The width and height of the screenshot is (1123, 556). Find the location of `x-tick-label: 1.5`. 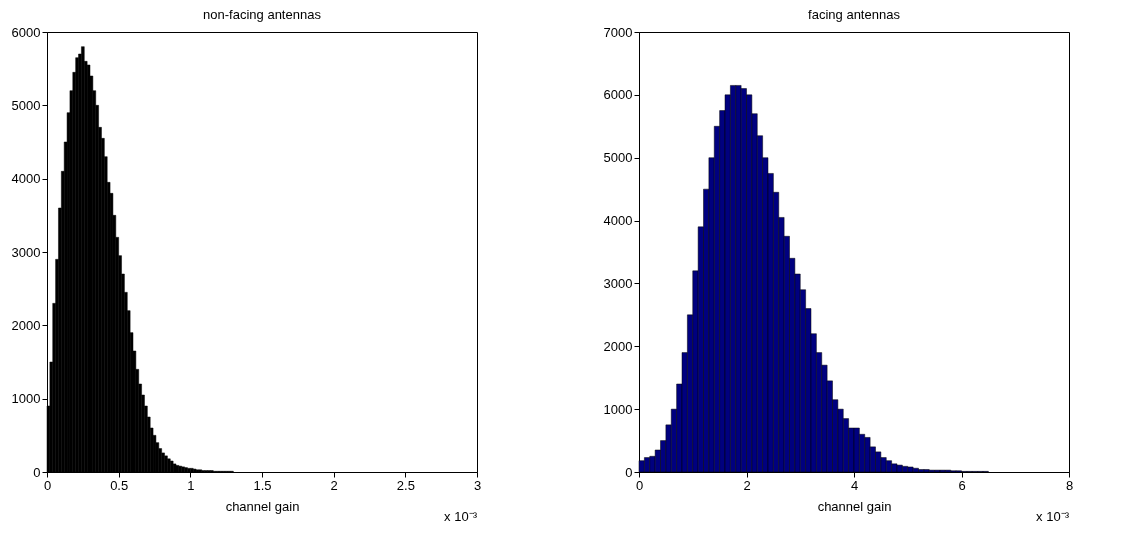

x-tick-label: 1.5 is located at coordinates (262, 485).